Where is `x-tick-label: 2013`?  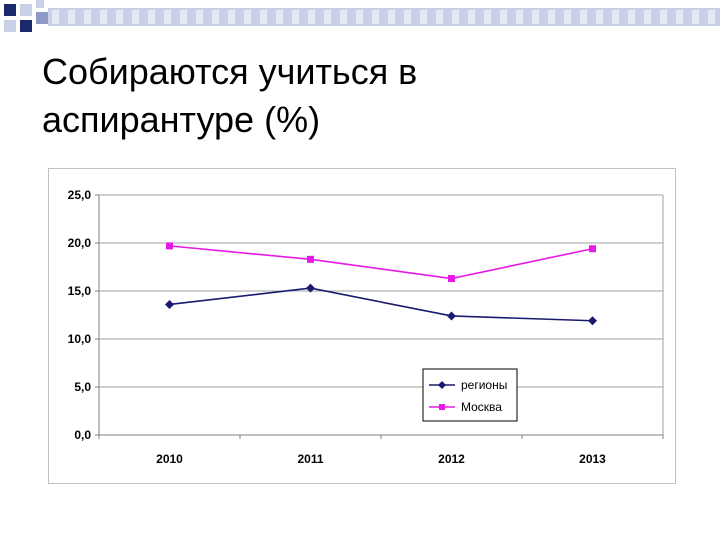 x-tick-label: 2013 is located at coordinates (592, 459).